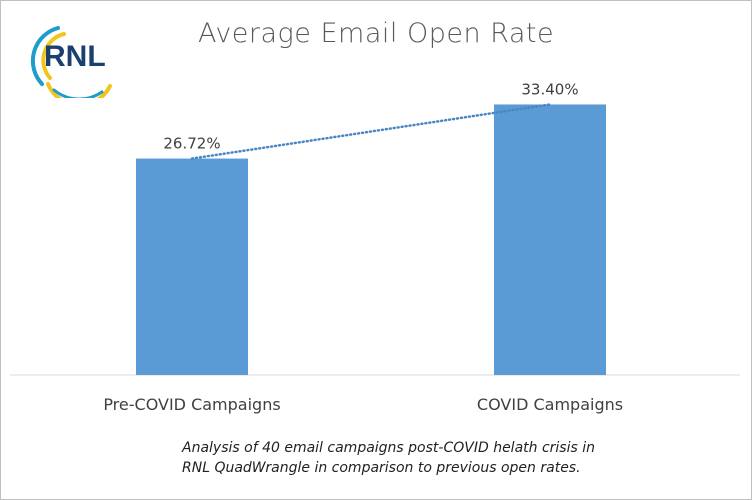 This screenshot has width=752, height=500. Describe the element at coordinates (191, 144) in the screenshot. I see `data-label: 26.72%` at that location.